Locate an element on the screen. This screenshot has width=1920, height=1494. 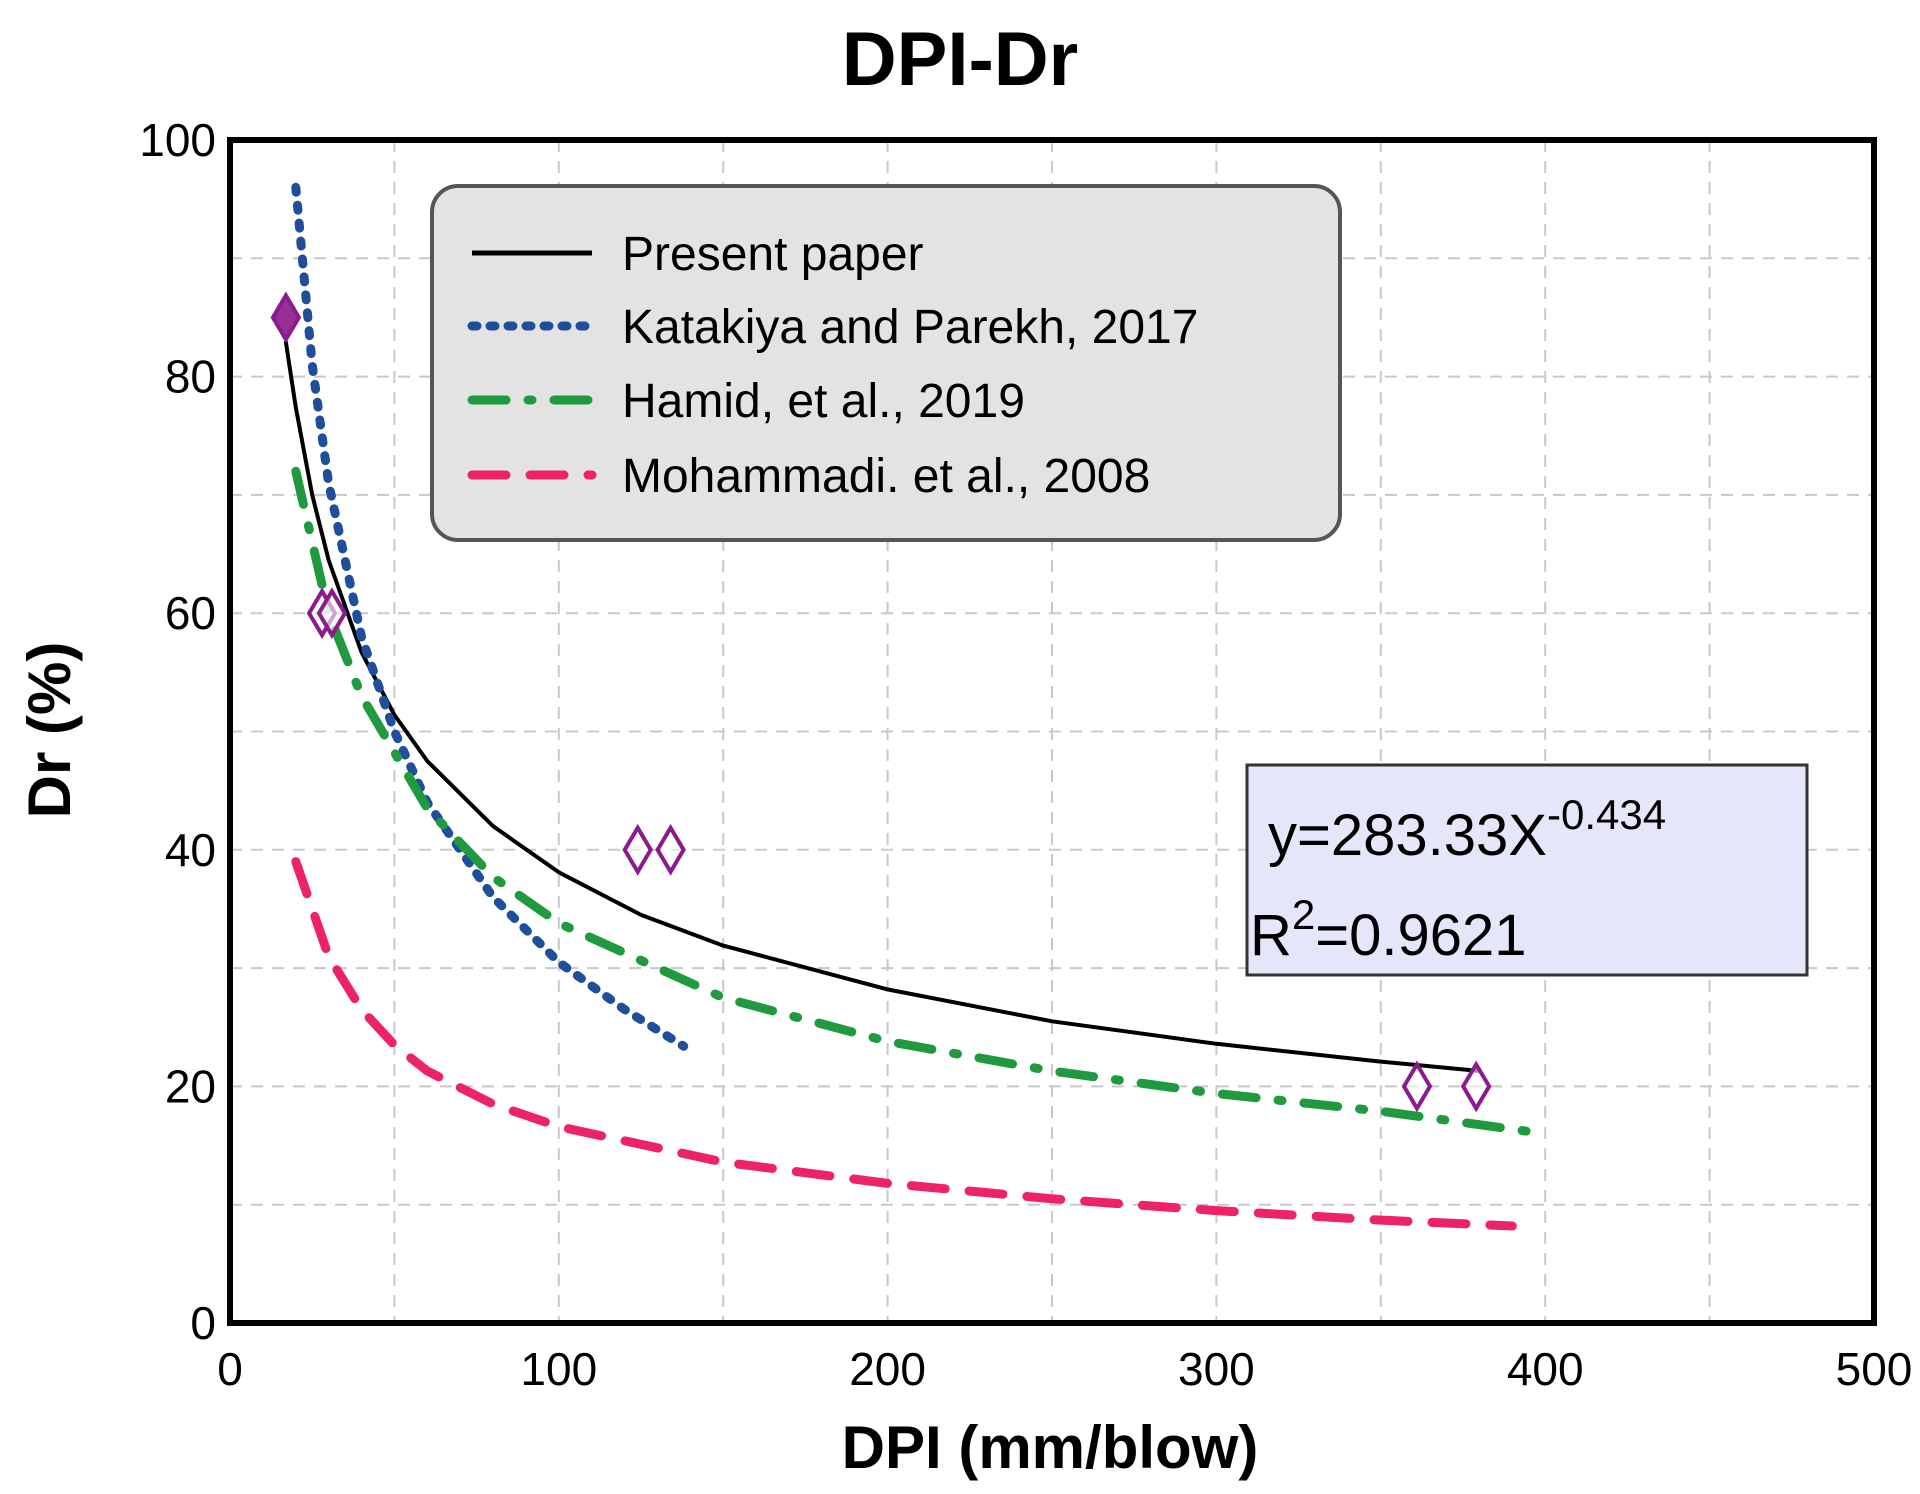
equation-box: y=283.33X-0.434 R2=0.9621 is located at coordinates (1527, 870).